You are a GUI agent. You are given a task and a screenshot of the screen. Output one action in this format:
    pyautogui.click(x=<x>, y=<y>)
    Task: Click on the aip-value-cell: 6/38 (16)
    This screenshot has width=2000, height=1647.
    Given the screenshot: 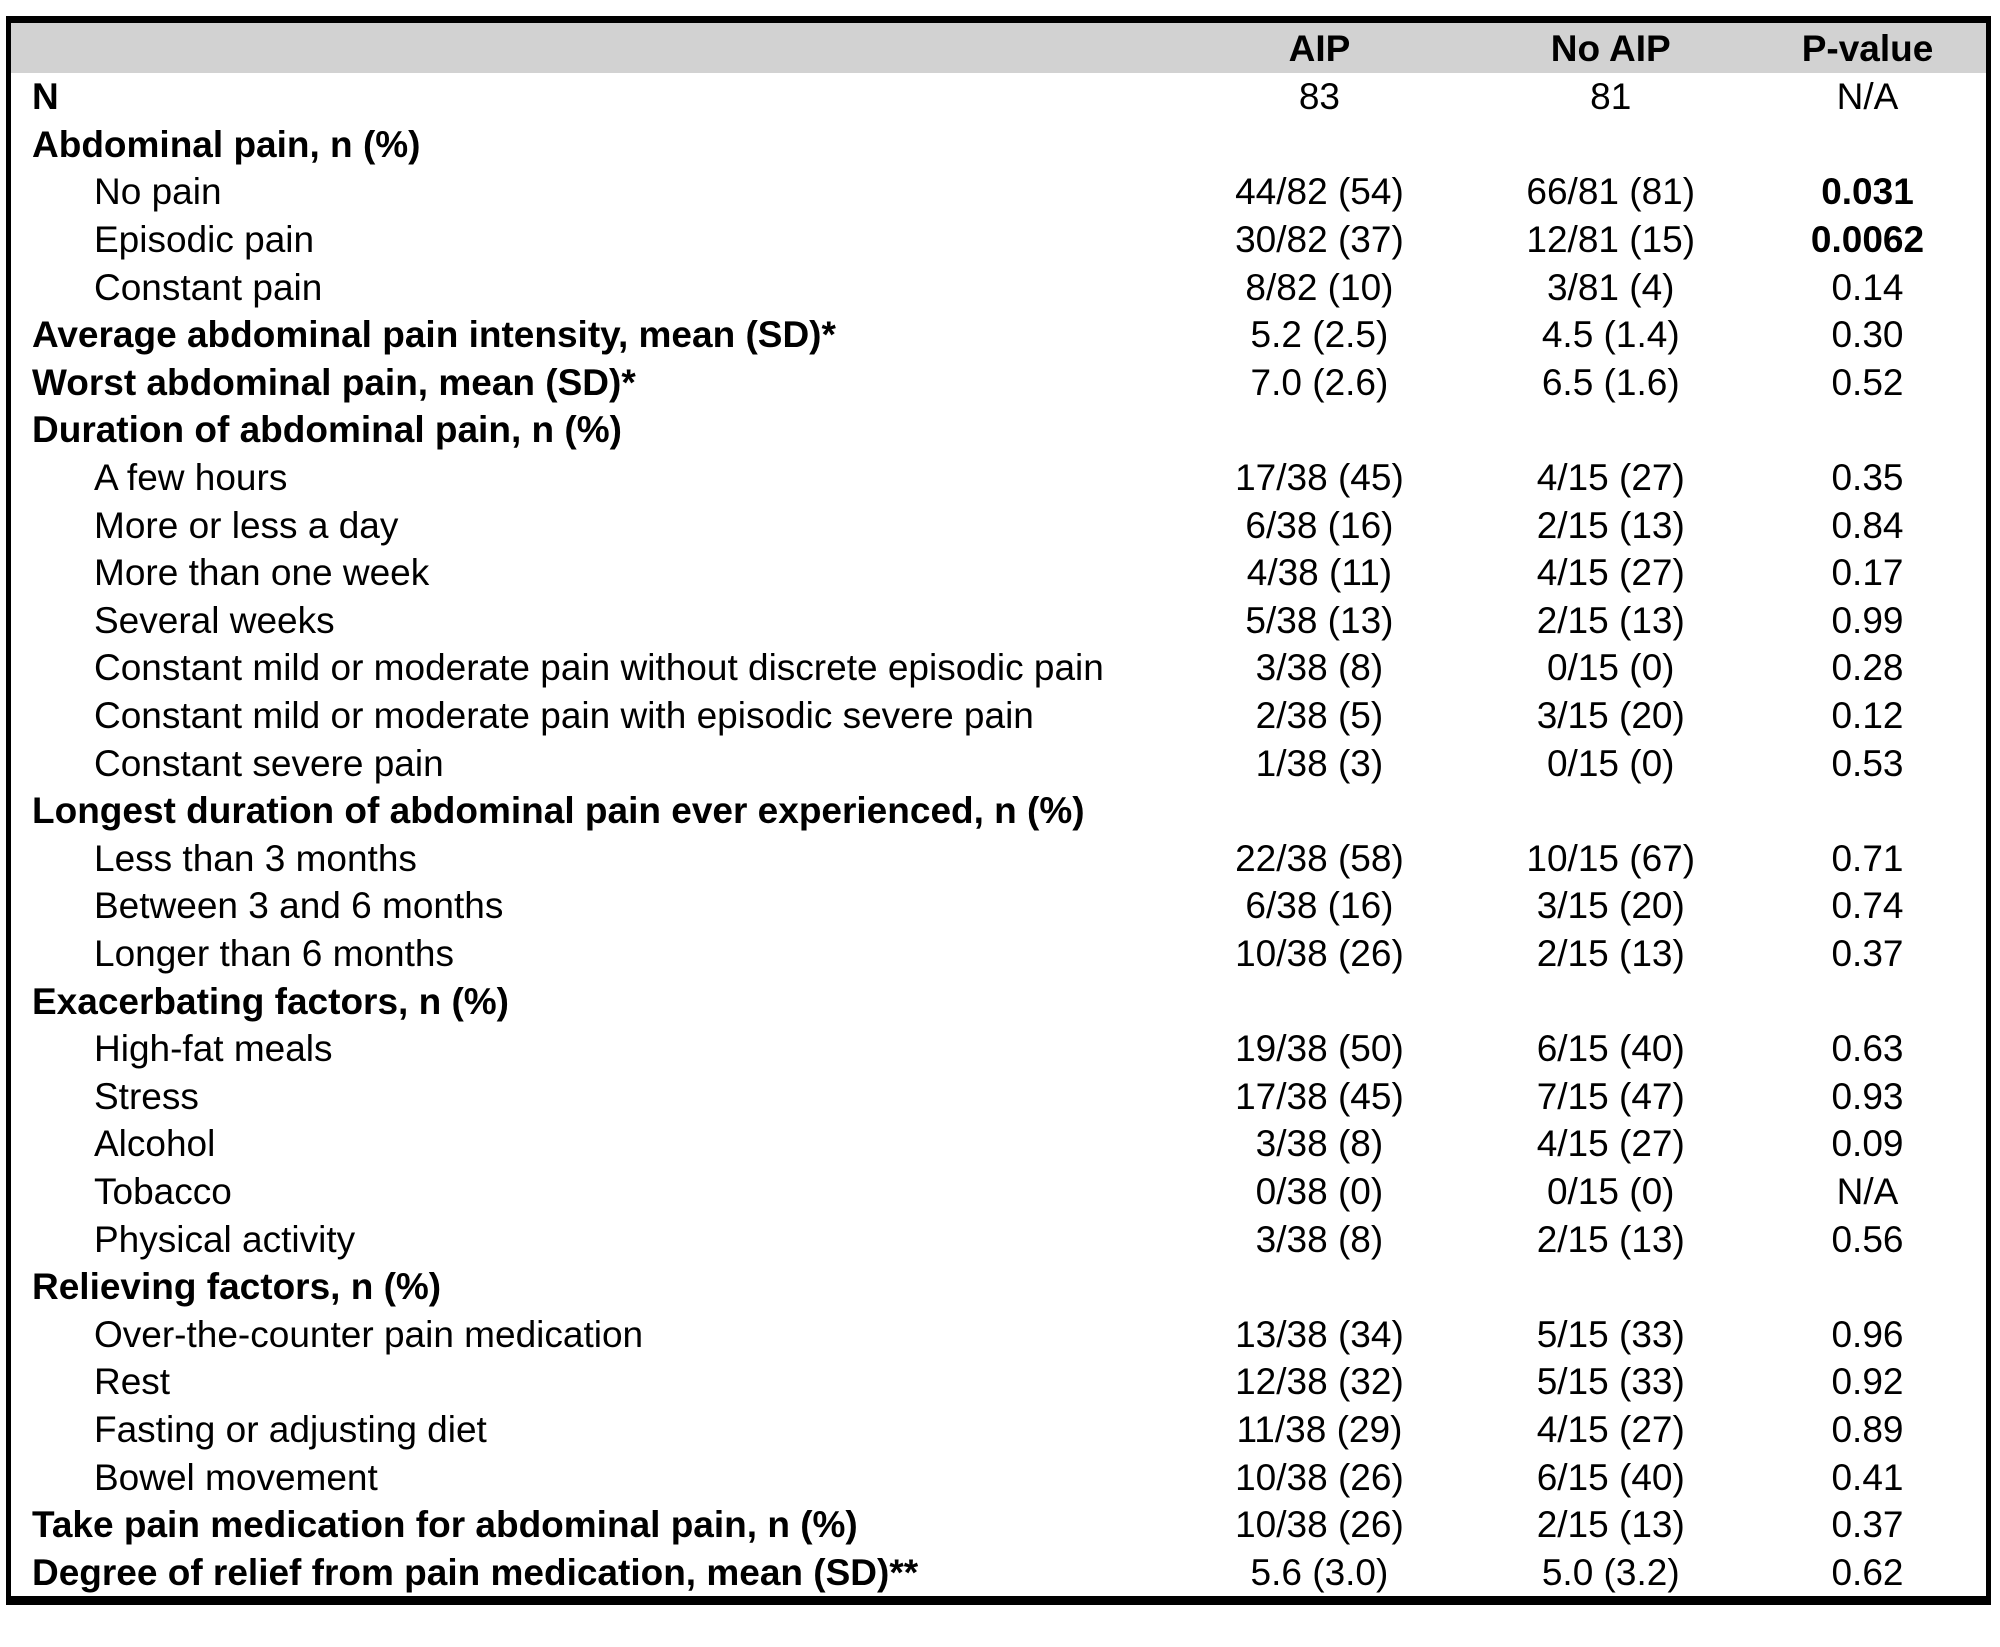 What is the action you would take?
    pyautogui.click(x=1319, y=906)
    